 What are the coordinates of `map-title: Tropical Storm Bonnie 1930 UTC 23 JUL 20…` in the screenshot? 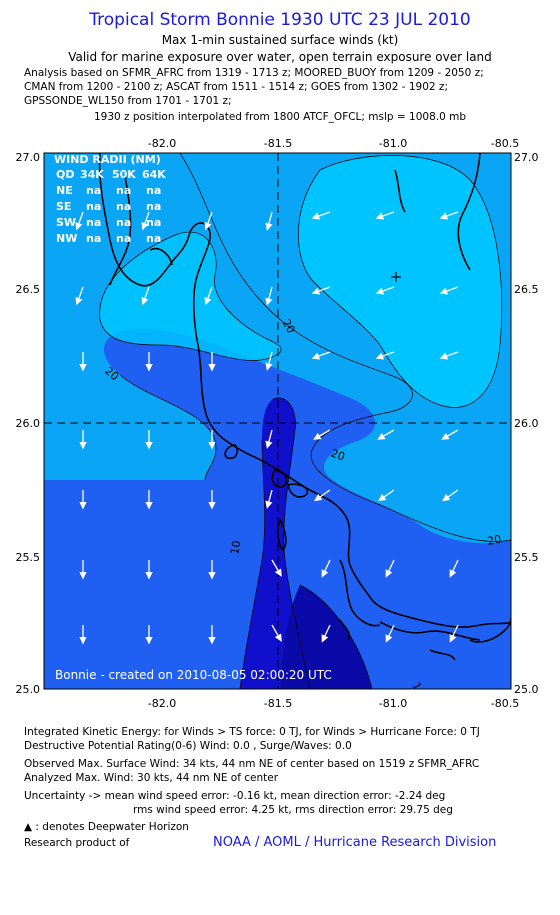 It's located at (280, 20).